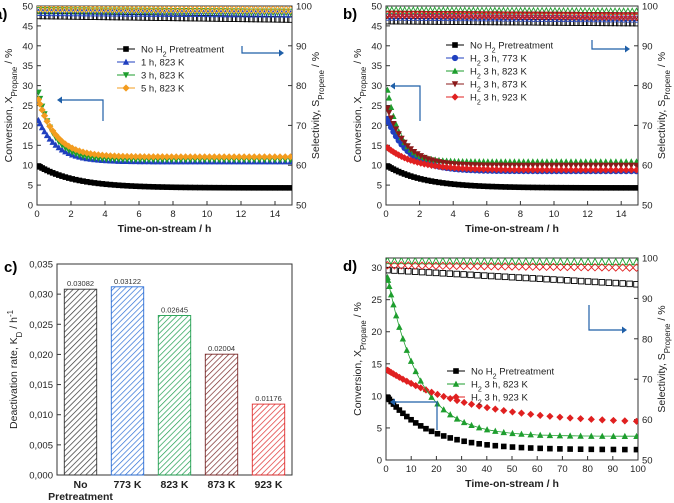 This screenshot has height=503, width=674. I want to click on y-left-axis-label: Conversion, XPropane / %, so click(360, 106).